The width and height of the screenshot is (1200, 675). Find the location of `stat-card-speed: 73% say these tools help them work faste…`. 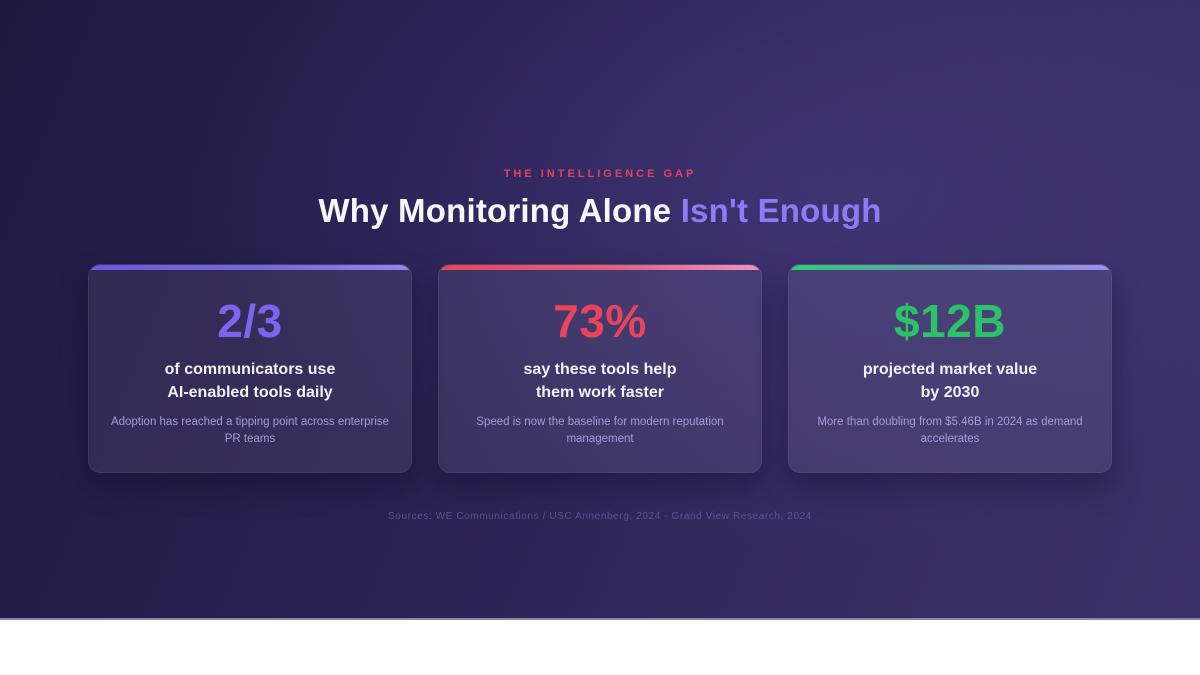

stat-card-speed: 73% say these tools help them work faste… is located at coordinates (600, 368).